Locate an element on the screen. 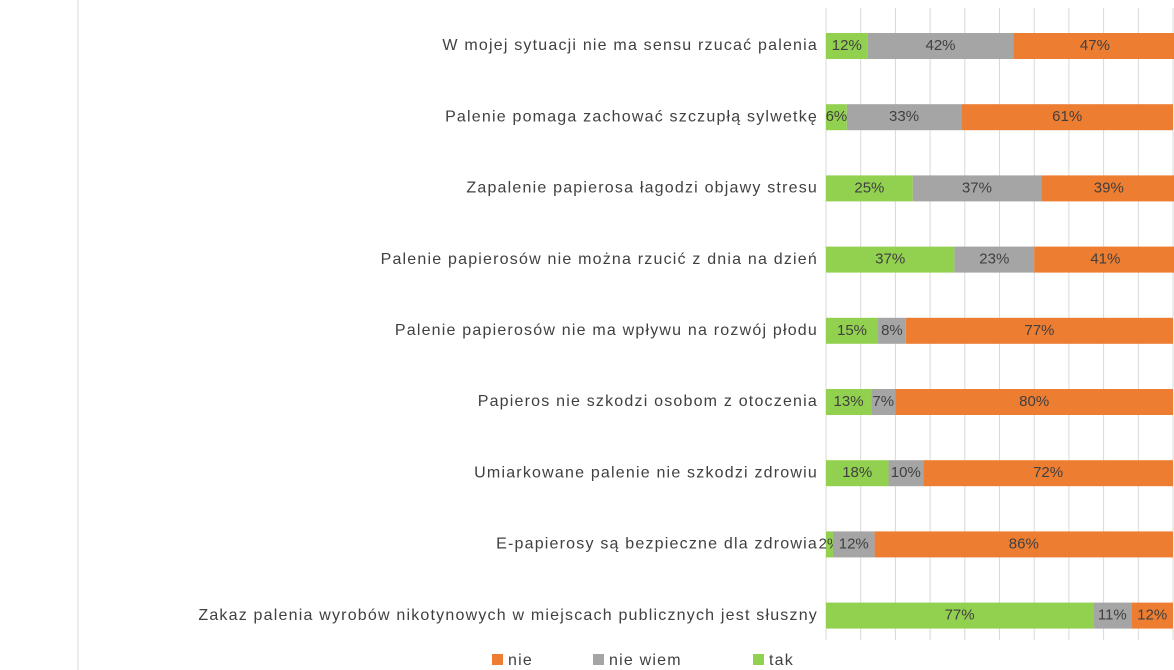  category-label: E-papierosy są bezpieczne dla zdrowia is located at coordinates (657, 544).